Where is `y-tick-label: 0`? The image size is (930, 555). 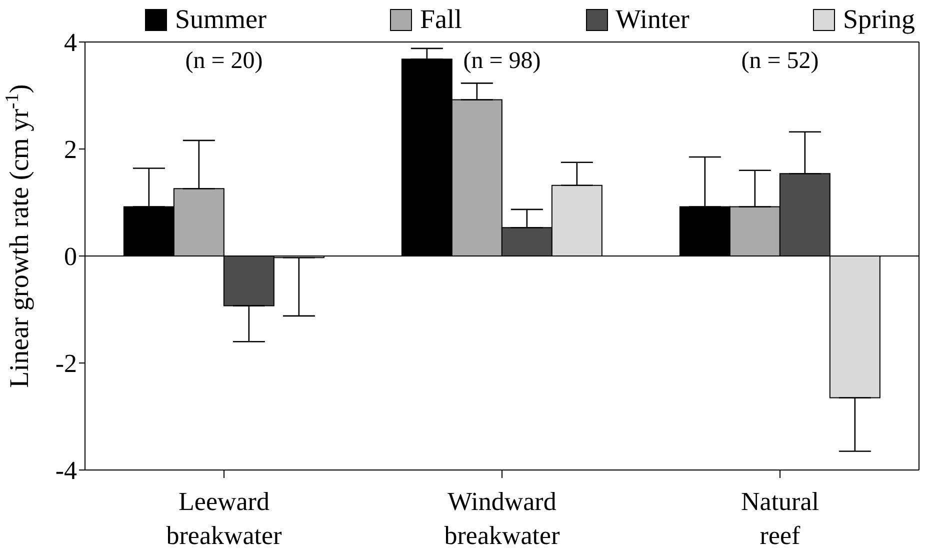
y-tick-label: 0 is located at coordinates (70, 257).